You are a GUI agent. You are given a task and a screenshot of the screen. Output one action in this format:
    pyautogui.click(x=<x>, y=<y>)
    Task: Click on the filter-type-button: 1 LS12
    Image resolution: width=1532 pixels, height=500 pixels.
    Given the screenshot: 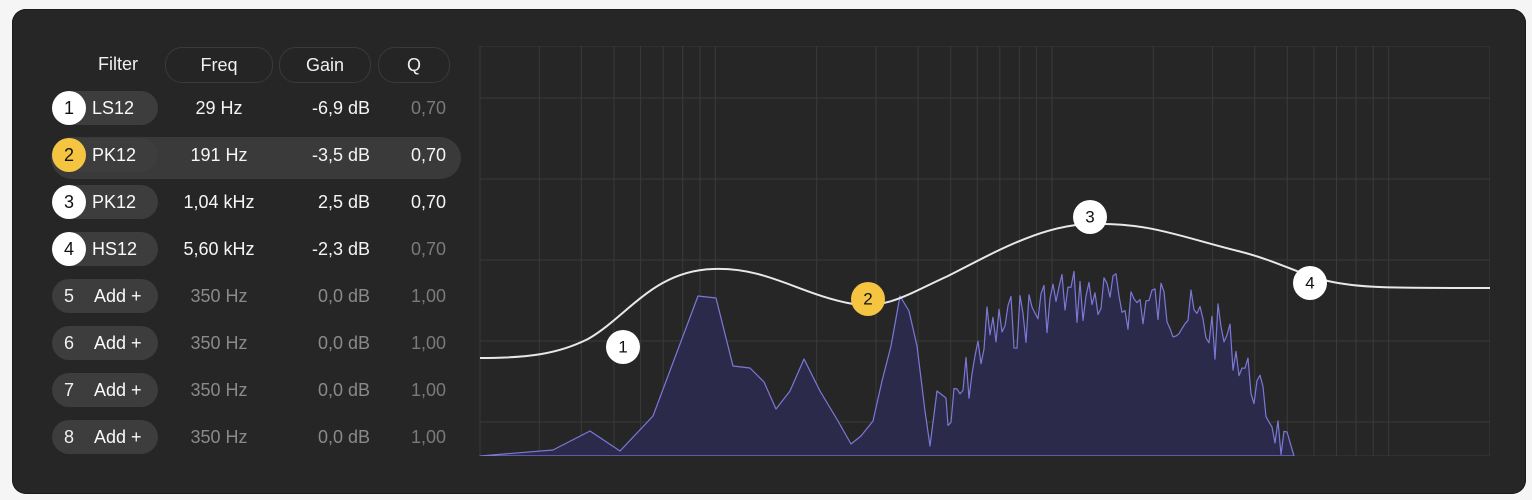 What is the action you would take?
    pyautogui.click(x=105, y=108)
    